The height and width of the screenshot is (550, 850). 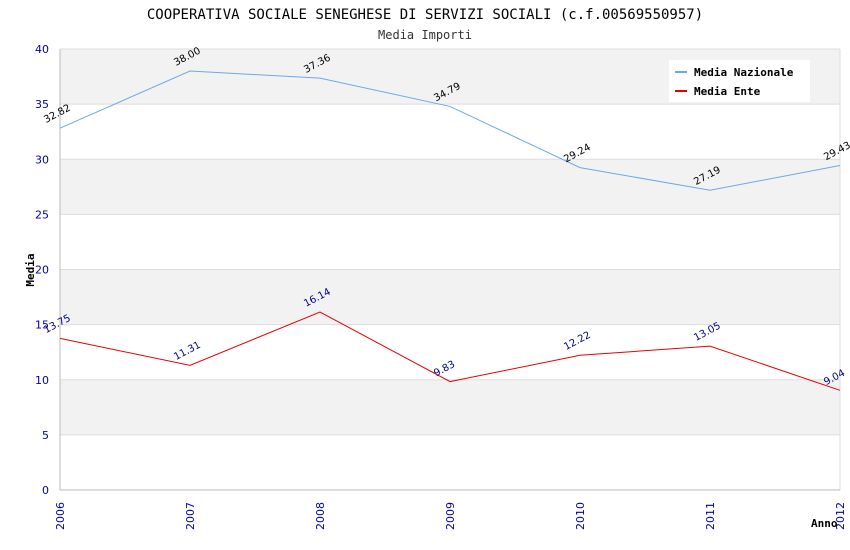 I want to click on x-tick-label: 2006, so click(x=60, y=516).